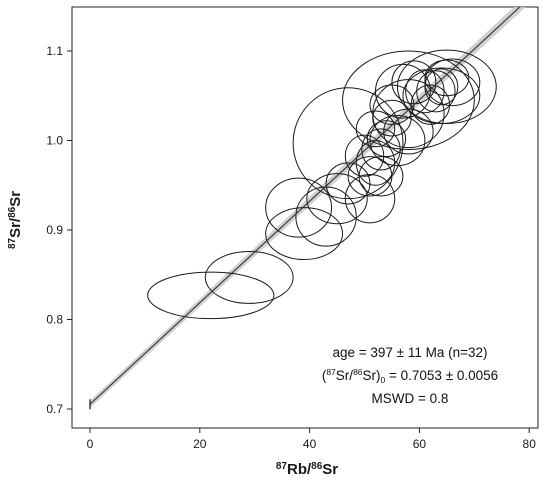  What do you see at coordinates (54, 409) in the screenshot?
I see `y-tick-label: 0.7` at bounding box center [54, 409].